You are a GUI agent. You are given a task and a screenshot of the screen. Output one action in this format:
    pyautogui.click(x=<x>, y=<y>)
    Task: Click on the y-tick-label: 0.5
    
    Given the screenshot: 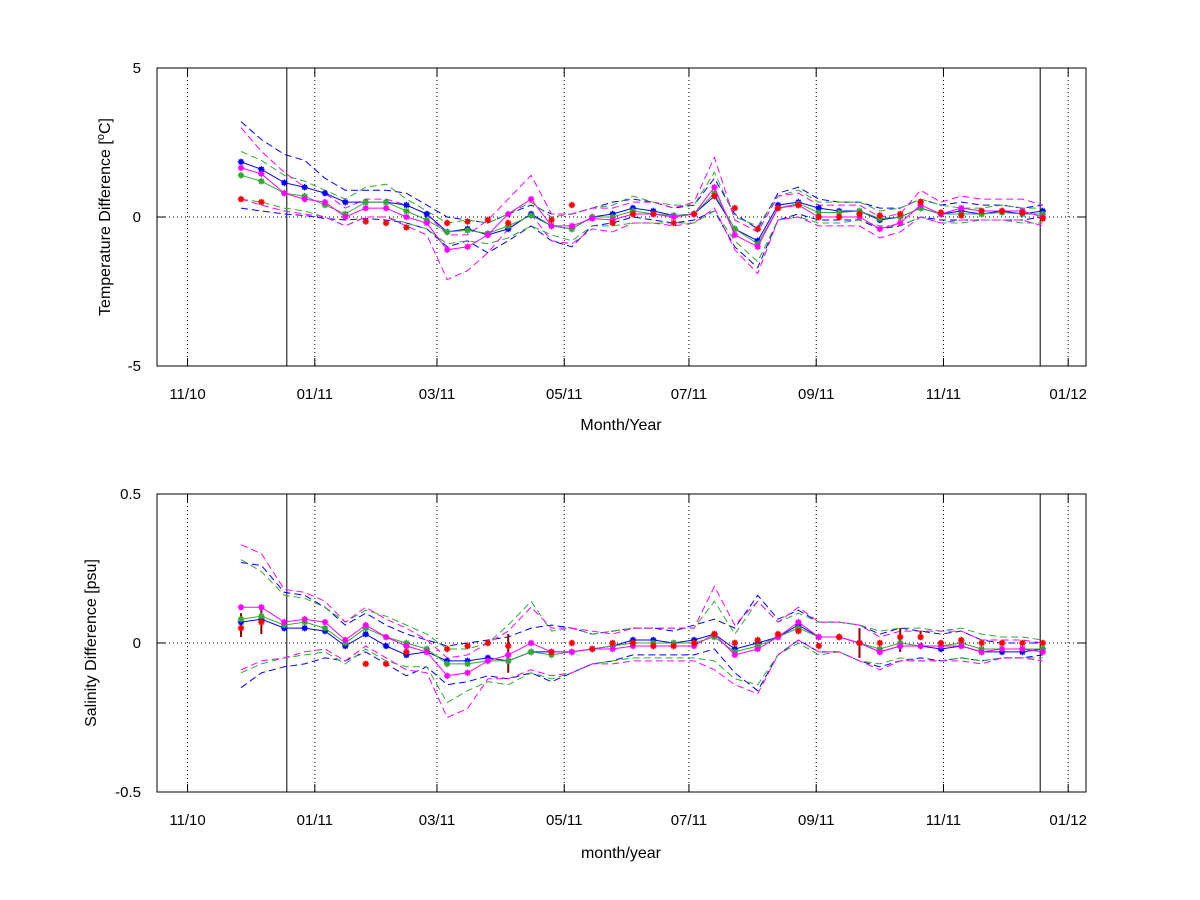 What is the action you would take?
    pyautogui.click(x=130, y=494)
    